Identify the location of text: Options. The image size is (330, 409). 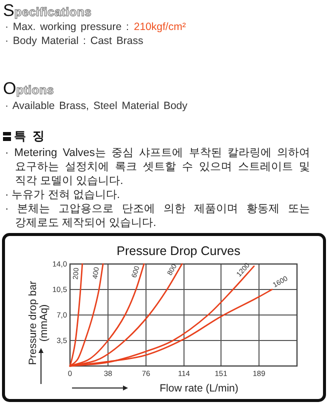
(28, 88).